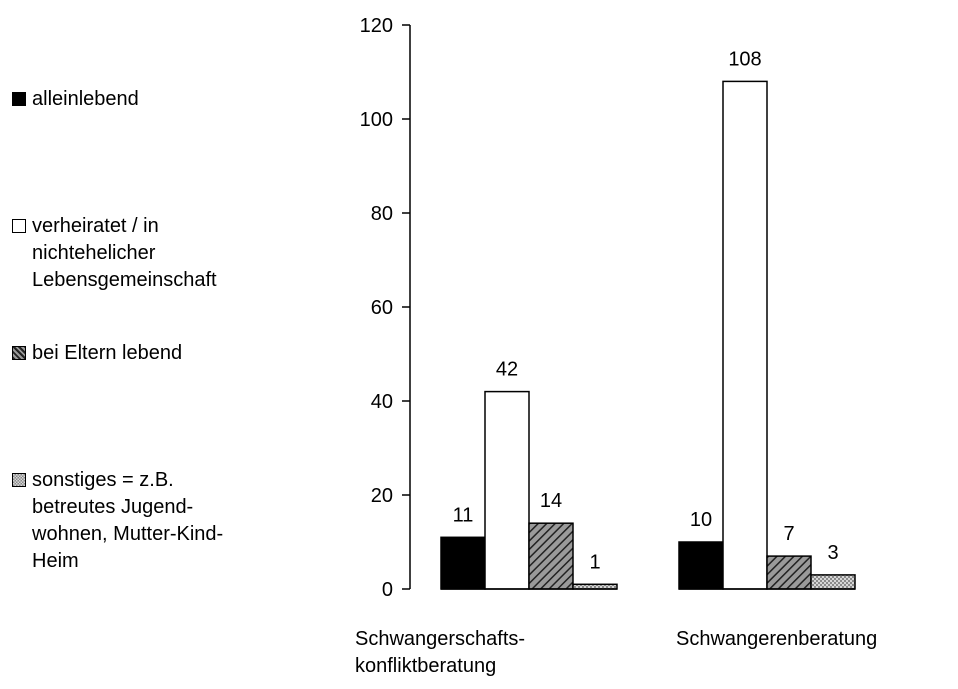  I want to click on bar-value-label: 42, so click(507, 370).